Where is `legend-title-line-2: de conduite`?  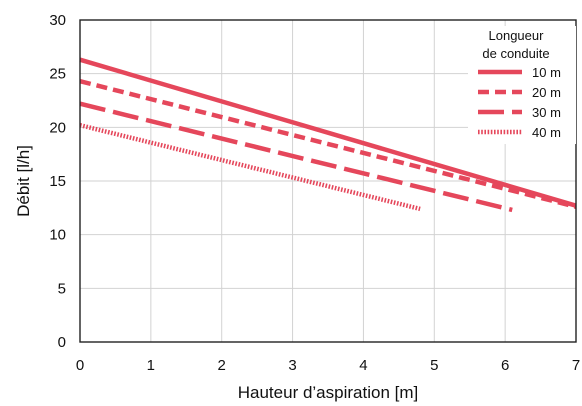 legend-title-line-2: de conduite is located at coordinates (515, 53).